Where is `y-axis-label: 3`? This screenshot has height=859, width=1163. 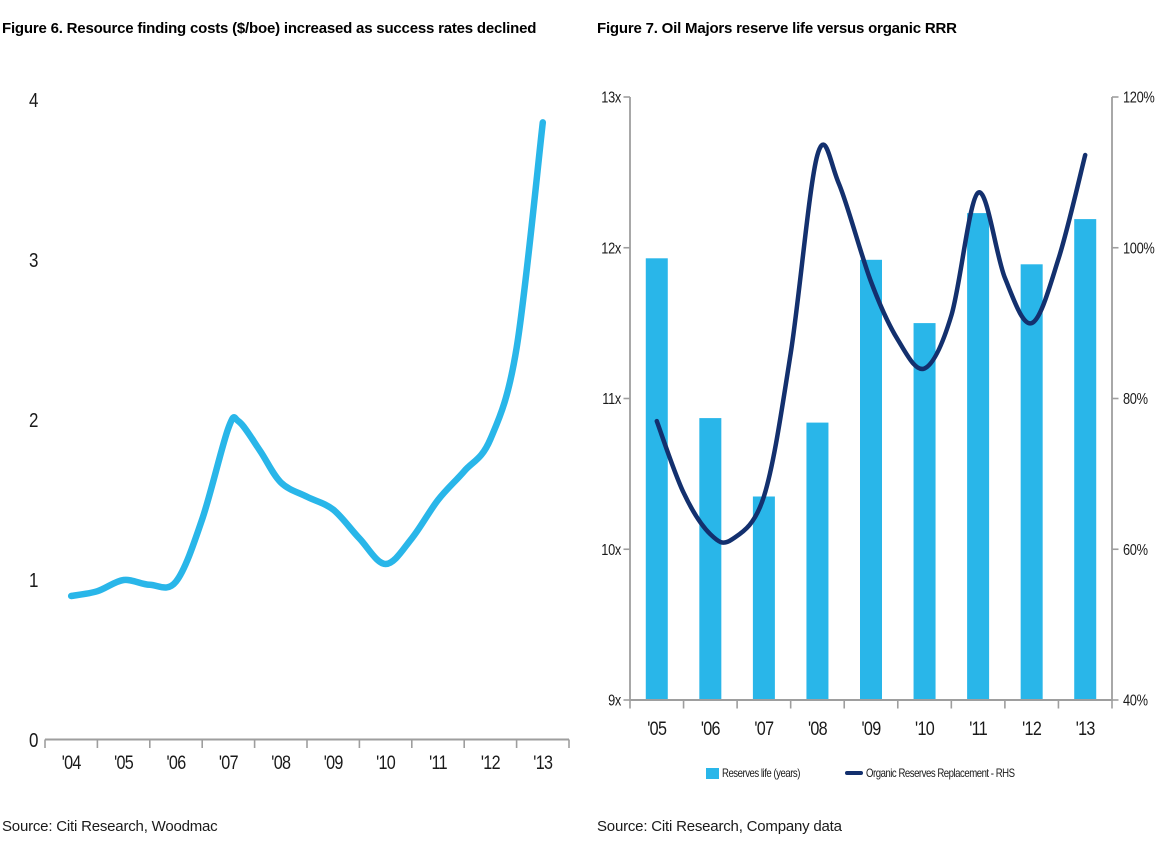 y-axis-label: 3 is located at coordinates (33, 261).